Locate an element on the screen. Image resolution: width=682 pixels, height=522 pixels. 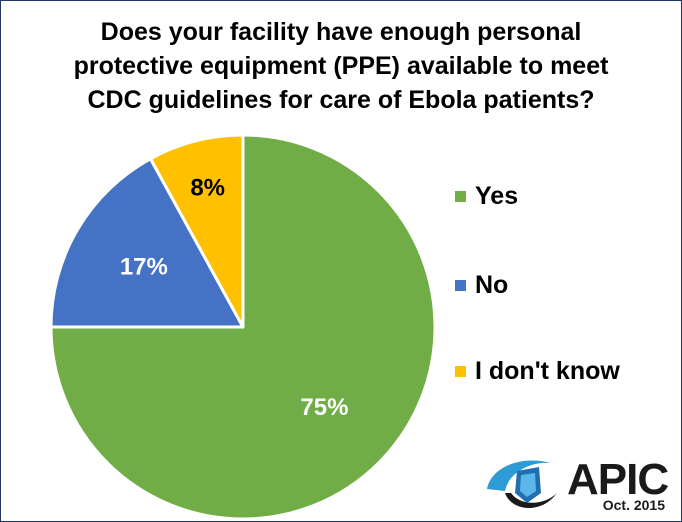
legend-item-yes: Yes is located at coordinates (486, 196).